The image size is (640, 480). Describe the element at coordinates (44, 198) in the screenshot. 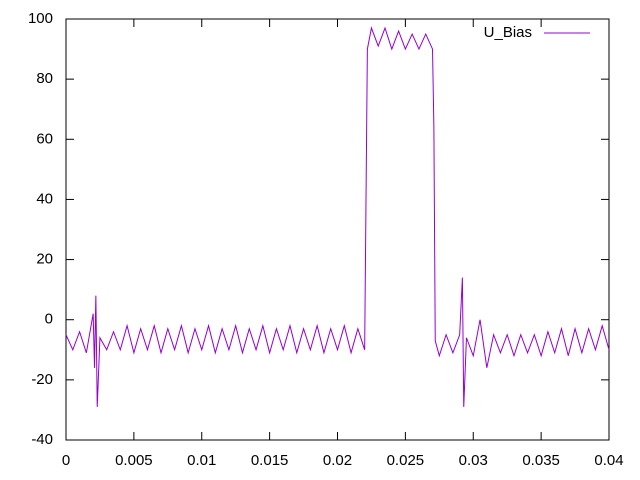

I see `y-tick-label: 40` at that location.